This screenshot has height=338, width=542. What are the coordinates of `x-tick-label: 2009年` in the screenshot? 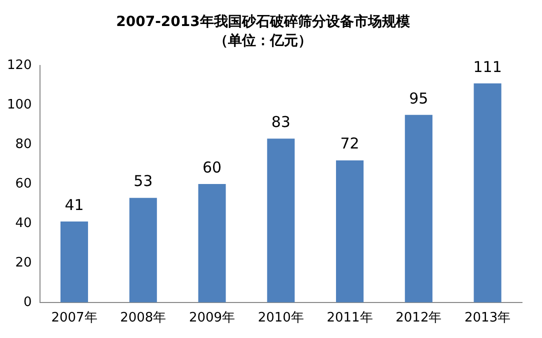 It's located at (212, 318).